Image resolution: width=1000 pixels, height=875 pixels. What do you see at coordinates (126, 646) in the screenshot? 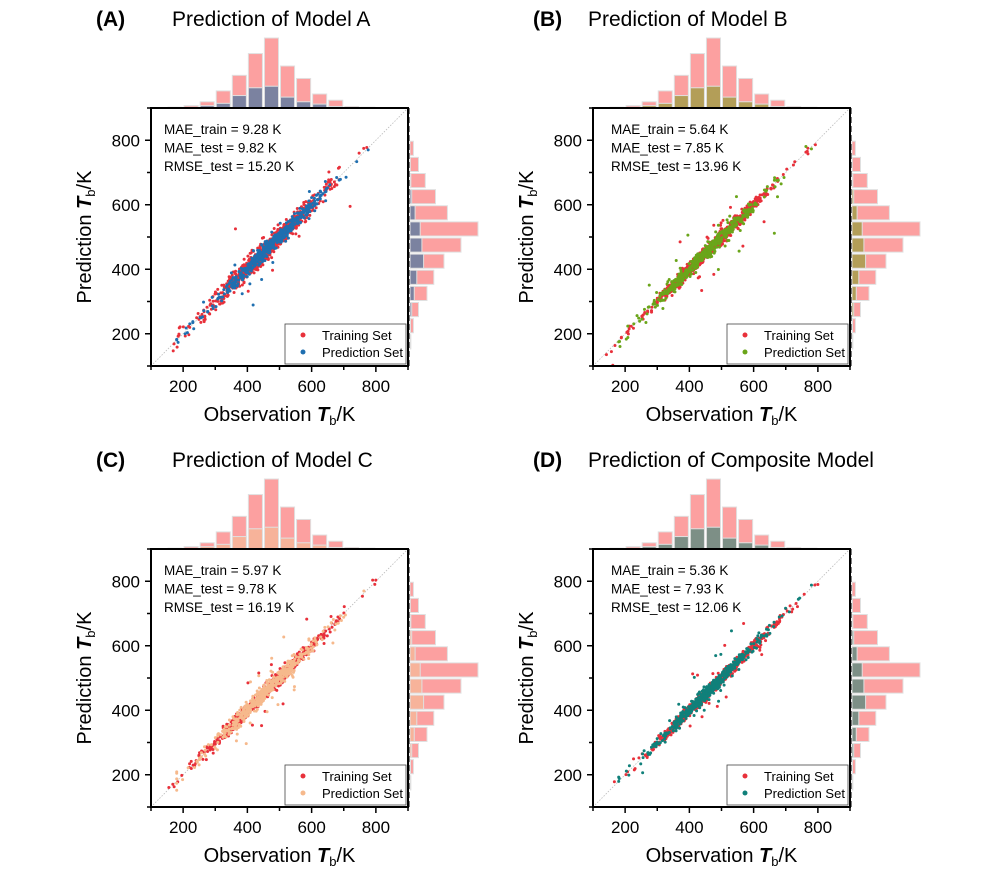
I see `y-tick-label: 600` at bounding box center [126, 646].